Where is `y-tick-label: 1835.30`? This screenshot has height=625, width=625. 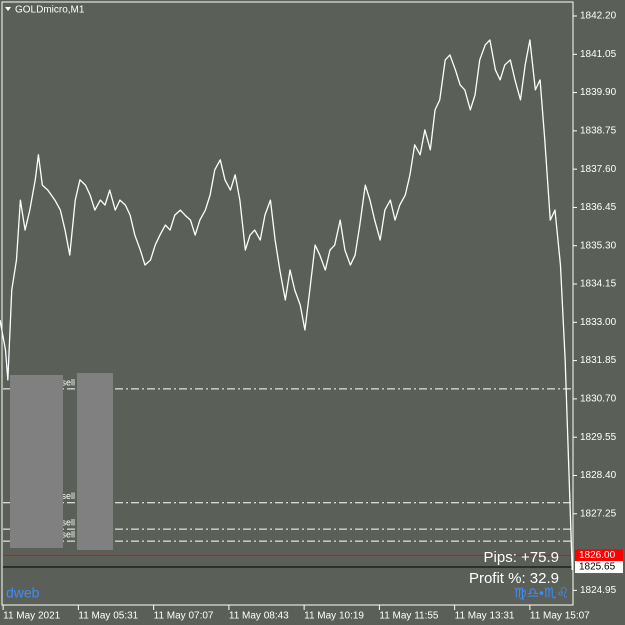 y-tick-label: 1835.30 is located at coordinates (598, 245).